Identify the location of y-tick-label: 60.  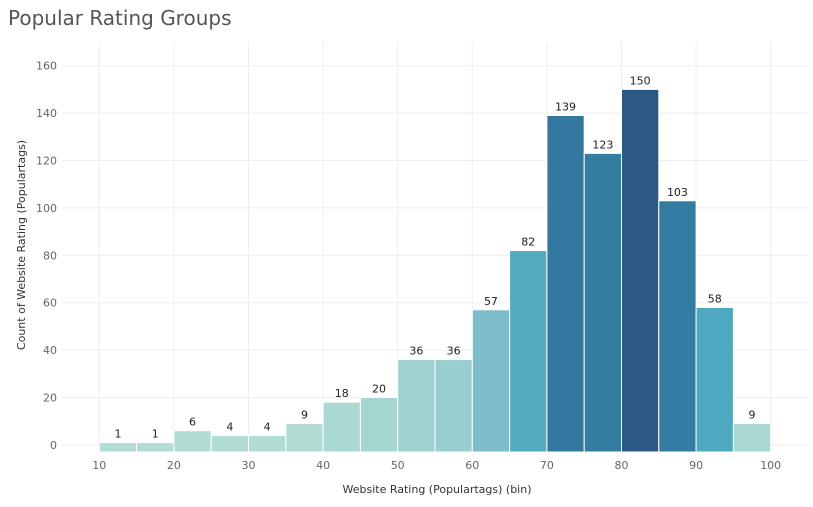
(50, 303).